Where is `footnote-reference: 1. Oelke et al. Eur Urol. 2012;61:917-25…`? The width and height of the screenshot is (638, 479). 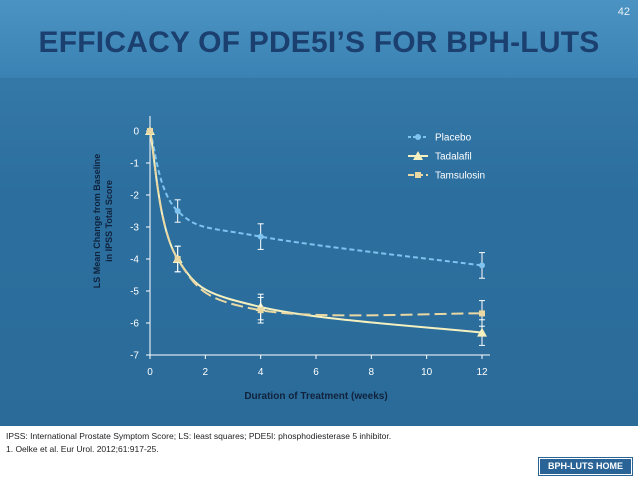
footnote-reference: 1. Oelke et al. Eur Urol. 2012;61:917-25… is located at coordinates (82, 449).